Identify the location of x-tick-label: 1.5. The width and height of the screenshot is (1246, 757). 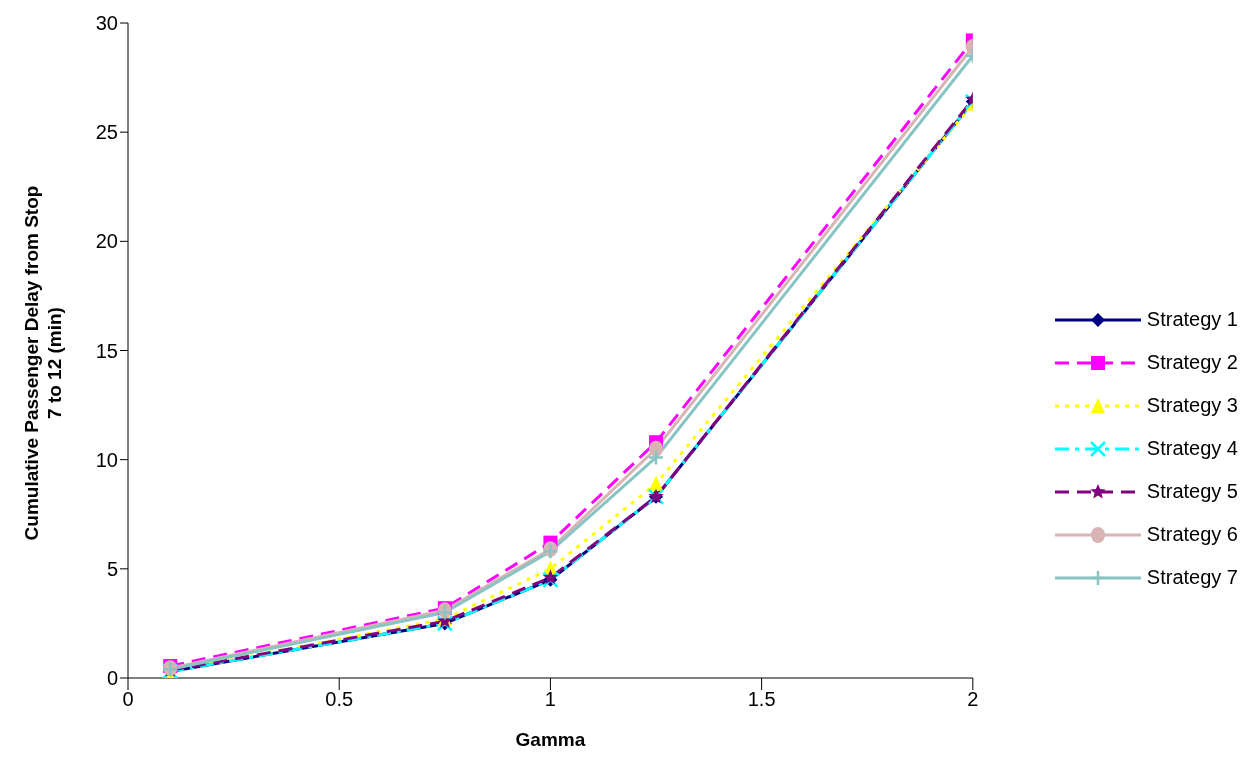
(761, 699).